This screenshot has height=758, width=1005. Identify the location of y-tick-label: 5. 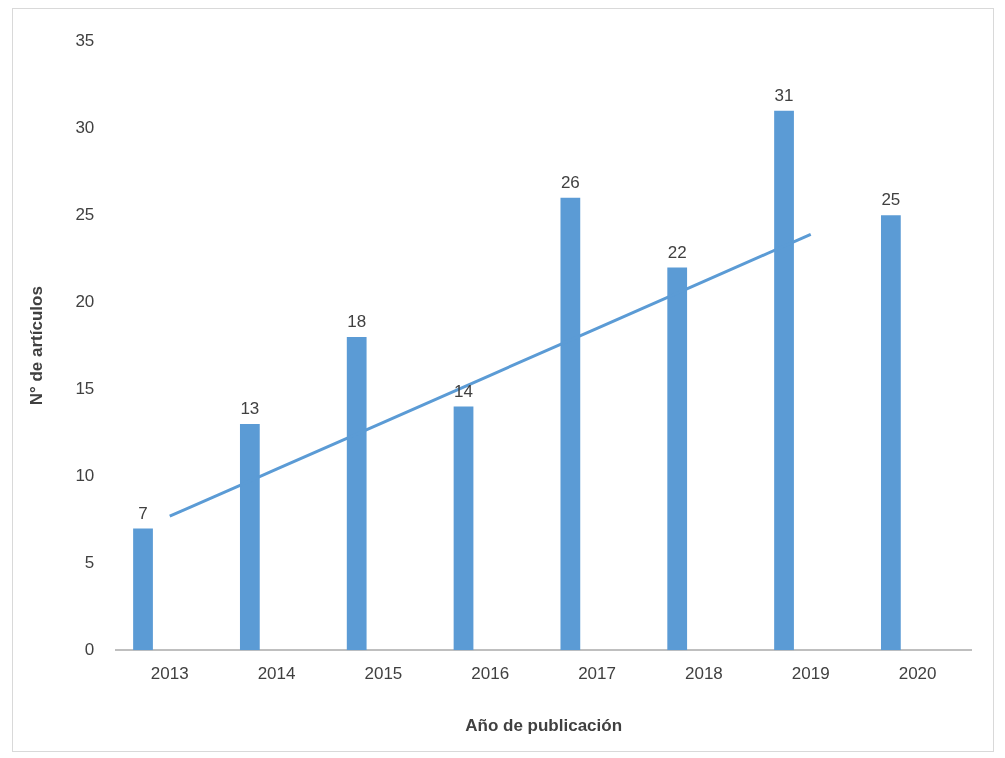
(89, 562).